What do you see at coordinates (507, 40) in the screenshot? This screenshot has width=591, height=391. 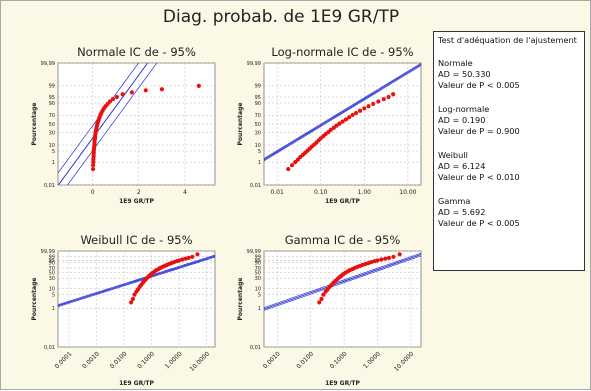 I see `goodness-of-fit-title: Test d'adéquation de l'ajustement` at bounding box center [507, 40].